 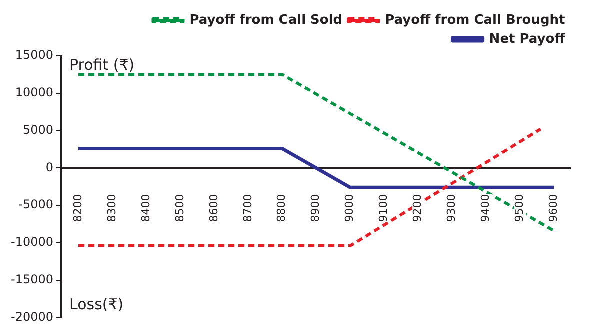 I want to click on legend-label: Net Payoff, so click(x=527, y=39).